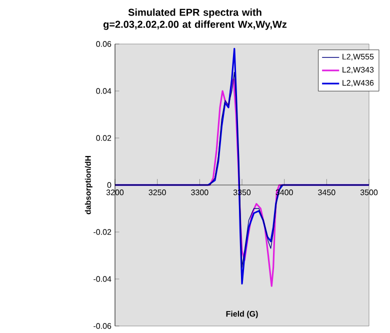  Describe the element at coordinates (327, 193) in the screenshot. I see `x-tick-label: 3450` at that location.